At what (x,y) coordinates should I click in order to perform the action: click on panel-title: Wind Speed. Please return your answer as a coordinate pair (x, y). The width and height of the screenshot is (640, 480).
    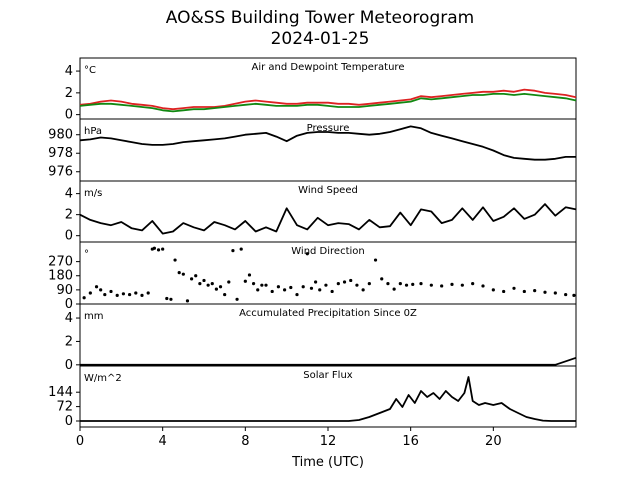
    Looking at the image, I should click on (328, 190).